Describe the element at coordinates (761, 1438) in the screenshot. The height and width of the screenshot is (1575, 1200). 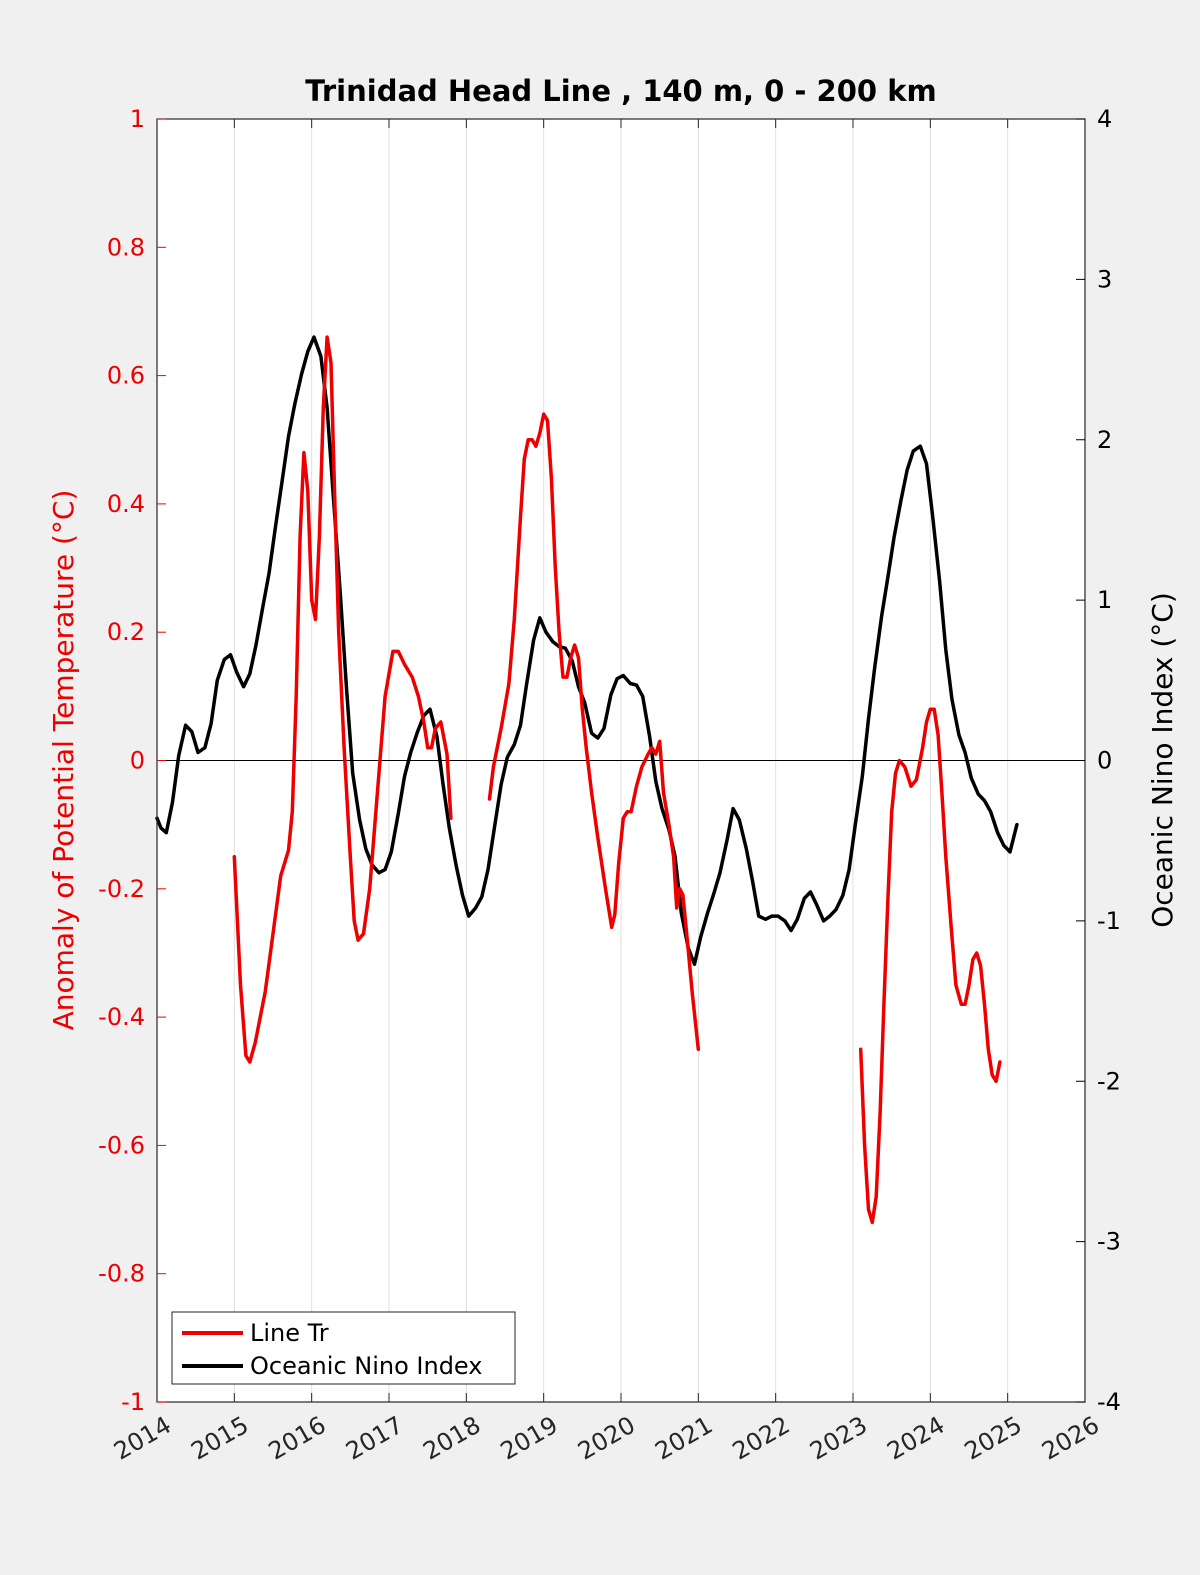
I see `x-tick-label: 2022` at that location.